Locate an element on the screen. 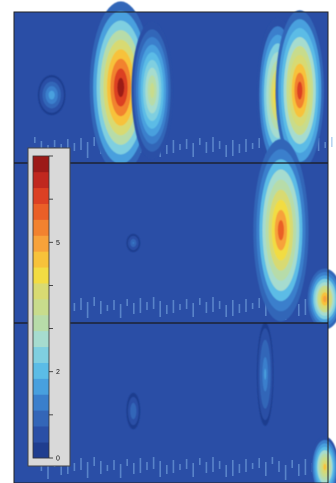  colorbar-tick-label: 2 is located at coordinates (58, 372).